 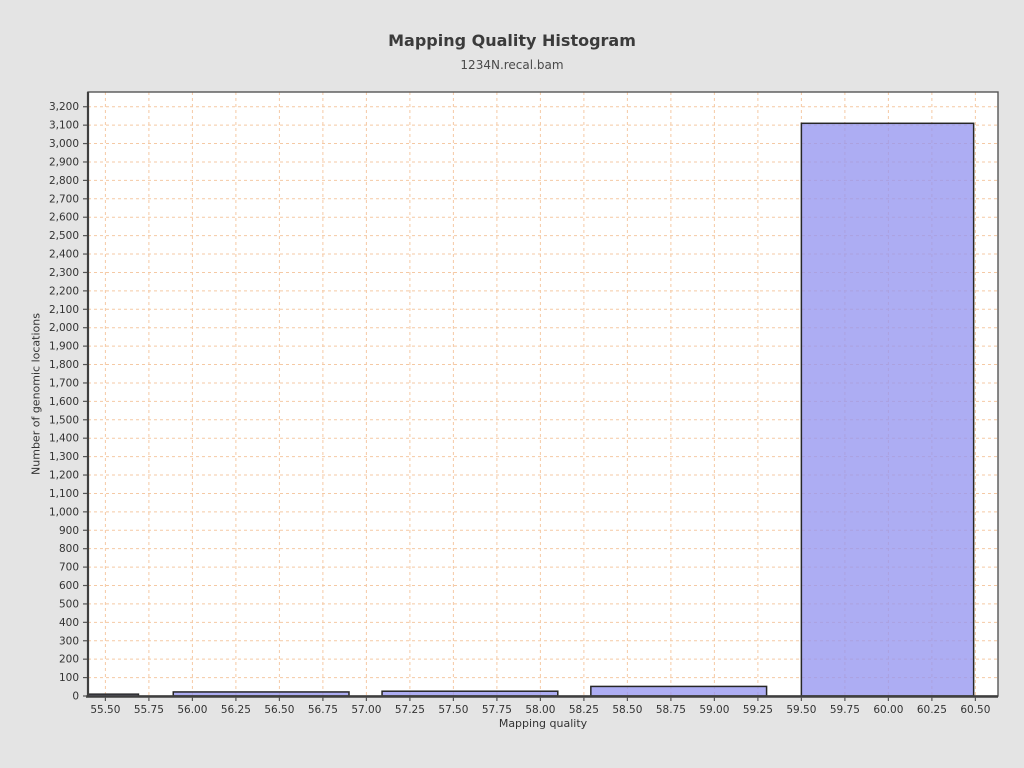 What do you see at coordinates (64, 181) in the screenshot?
I see `y-tick-label: 2,800` at bounding box center [64, 181].